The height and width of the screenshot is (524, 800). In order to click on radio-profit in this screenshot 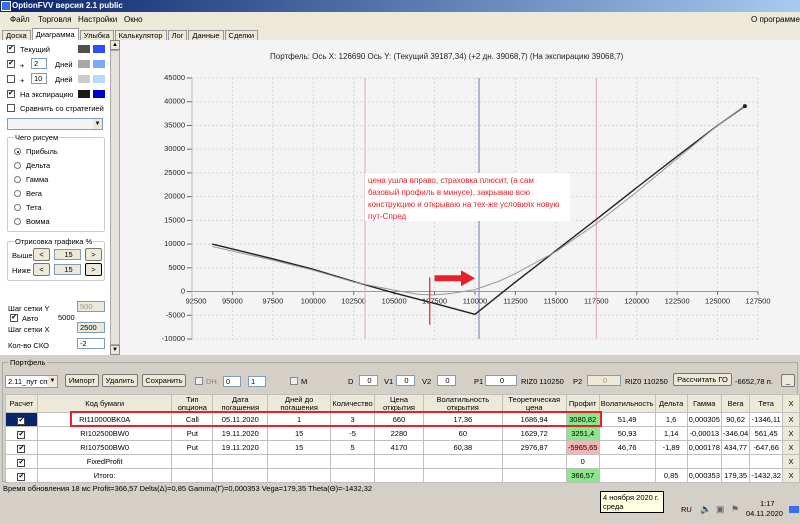, I will do `click(17, 151)`.